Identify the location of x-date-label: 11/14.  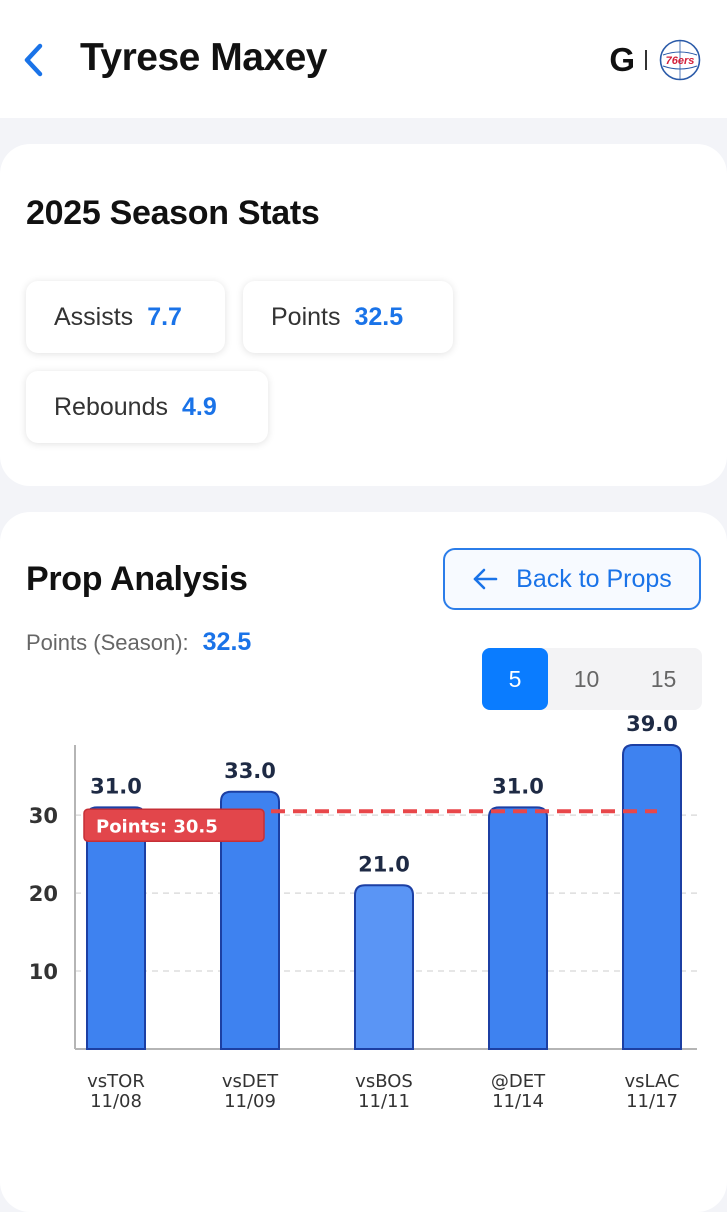
(518, 1101).